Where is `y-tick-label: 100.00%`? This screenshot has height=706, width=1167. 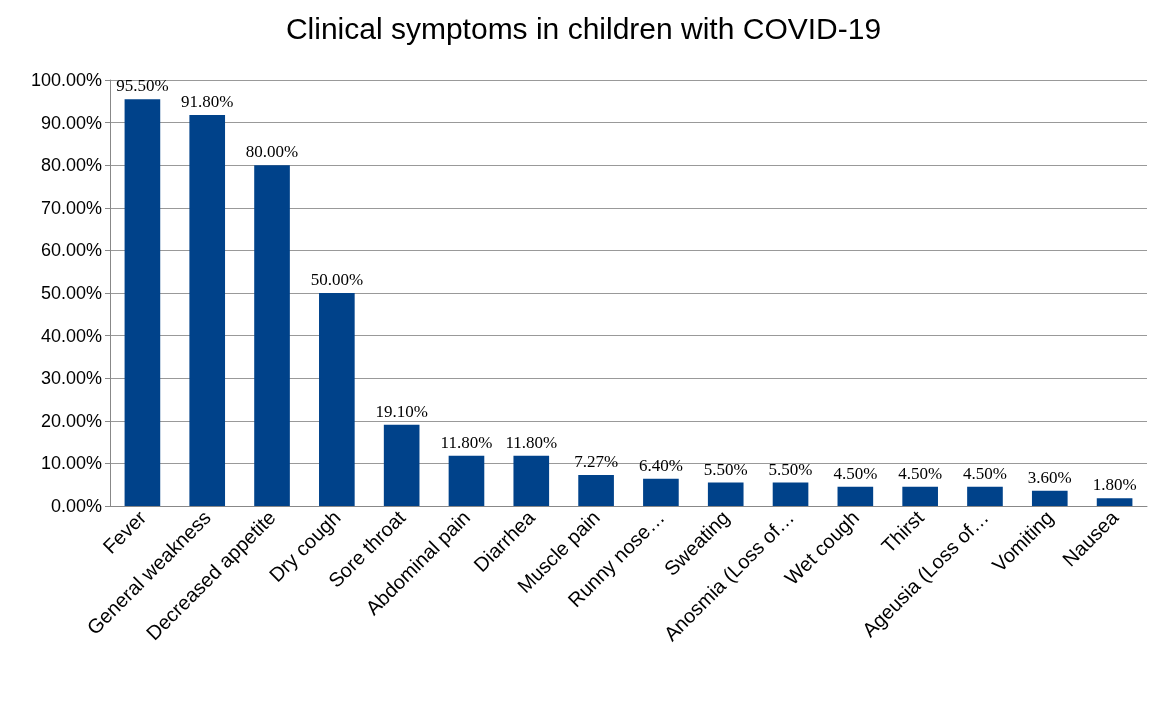
y-tick-label: 100.00% is located at coordinates (66, 80).